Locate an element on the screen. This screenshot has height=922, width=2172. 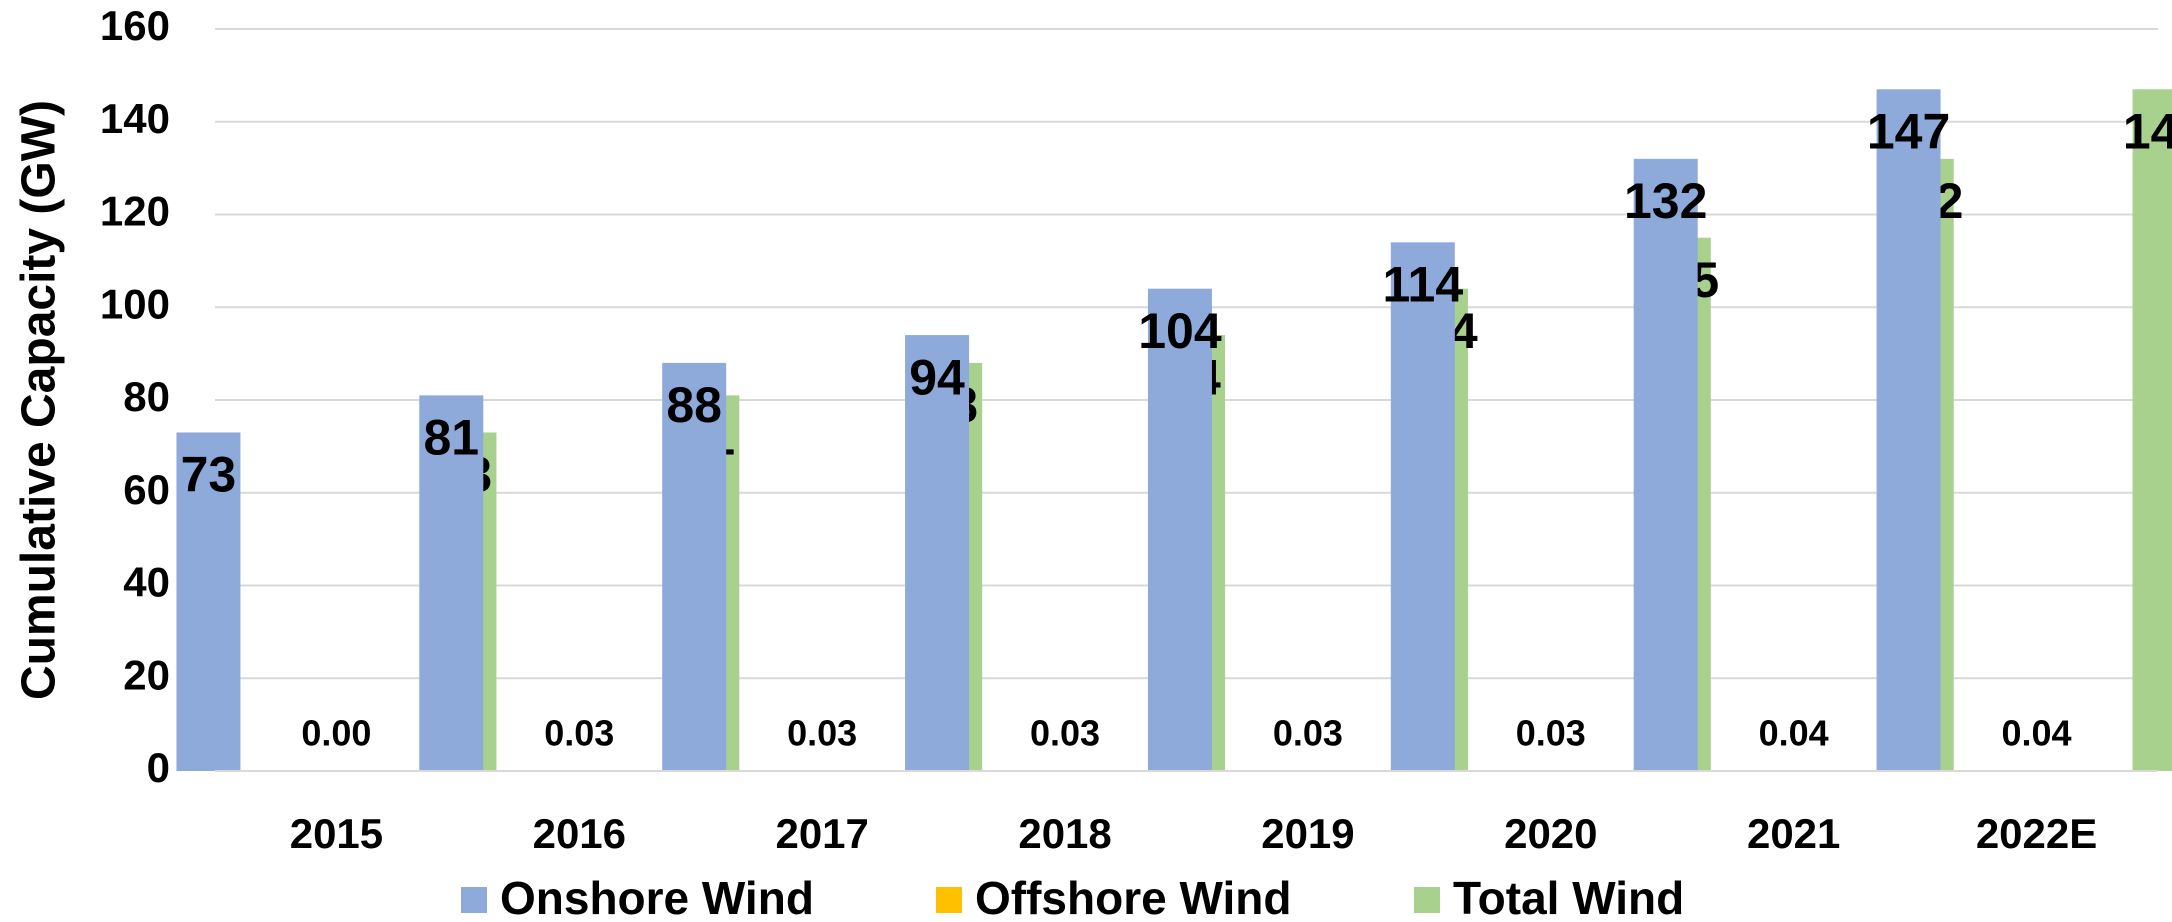
data-label: 73 is located at coordinates (209, 475).